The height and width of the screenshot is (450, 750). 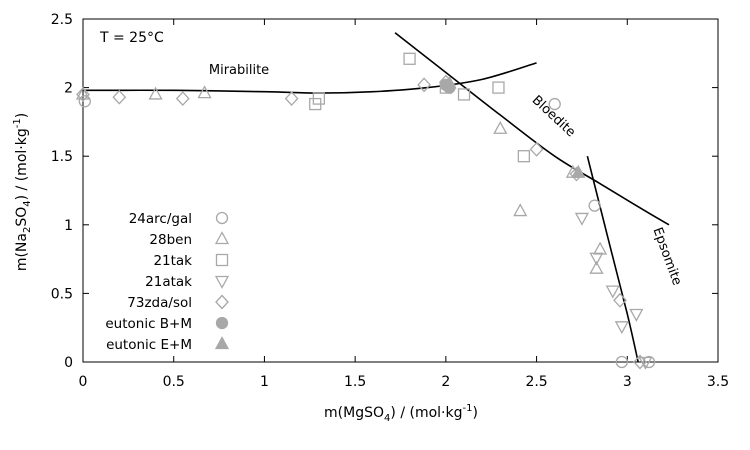 I want to click on x-tick-label: 1.5, so click(x=355, y=382).